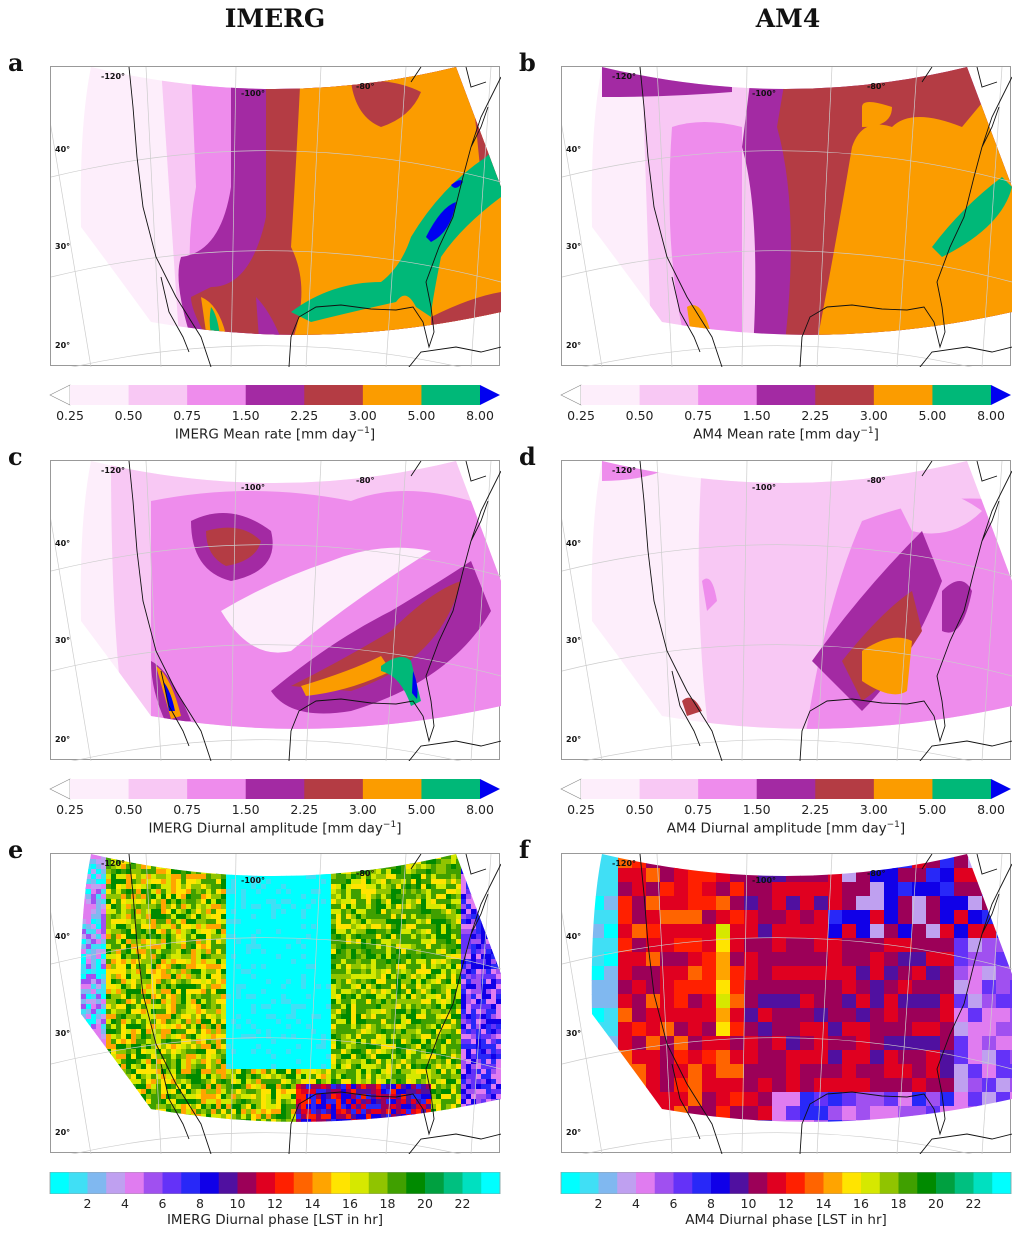  What do you see at coordinates (15, 456) in the screenshot?
I see `panel-letter: c` at bounding box center [15, 456].